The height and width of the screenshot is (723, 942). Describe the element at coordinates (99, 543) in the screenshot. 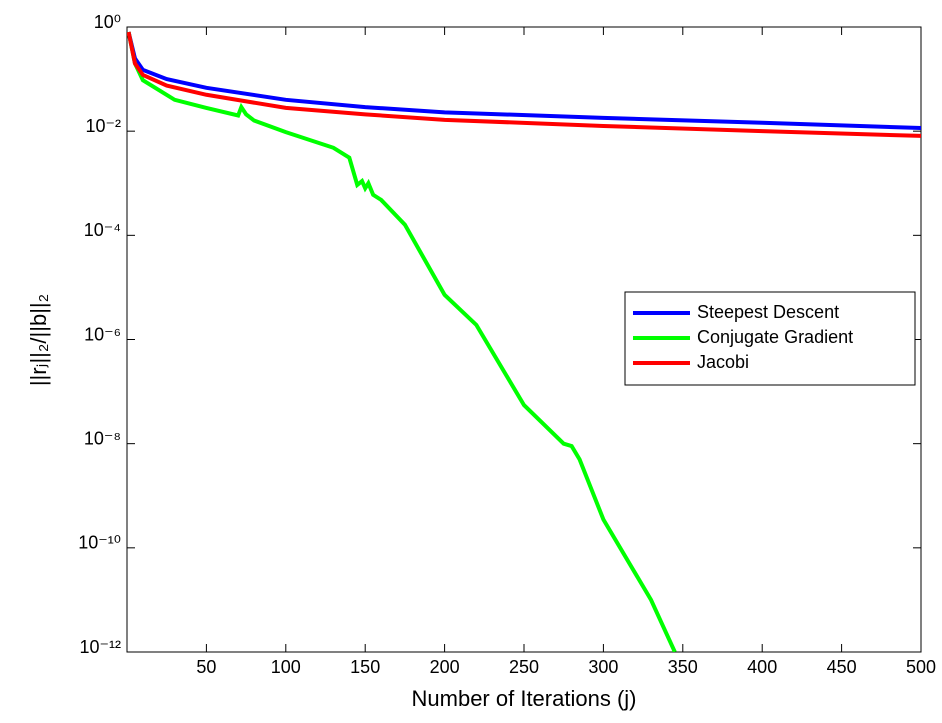

I see `y-tick-label: 10⁻¹⁰` at that location.